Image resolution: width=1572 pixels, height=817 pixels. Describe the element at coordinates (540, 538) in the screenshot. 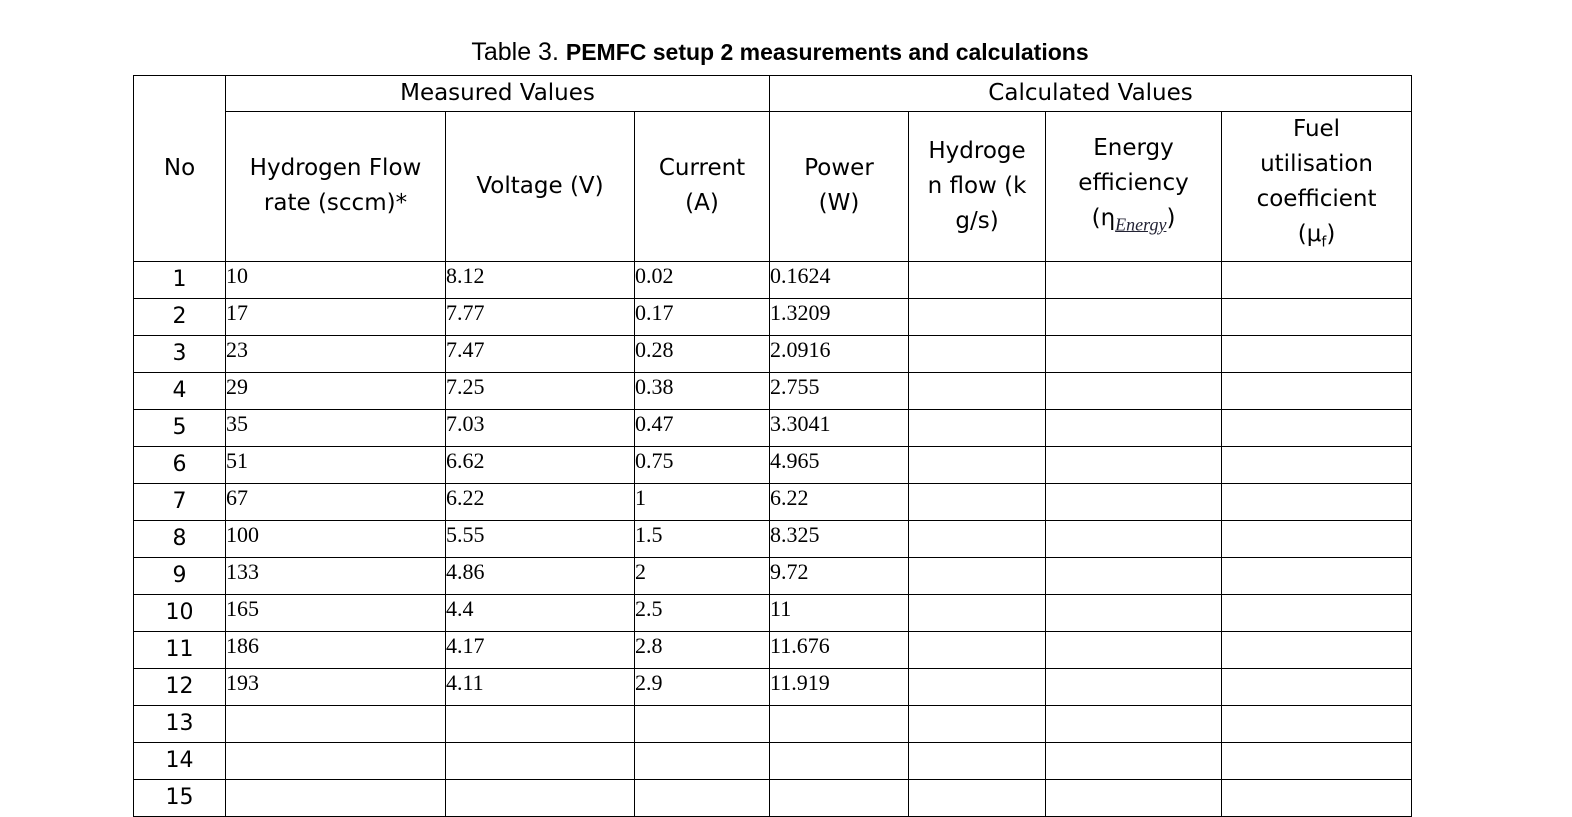

I see `table-cell: 5.55` at that location.